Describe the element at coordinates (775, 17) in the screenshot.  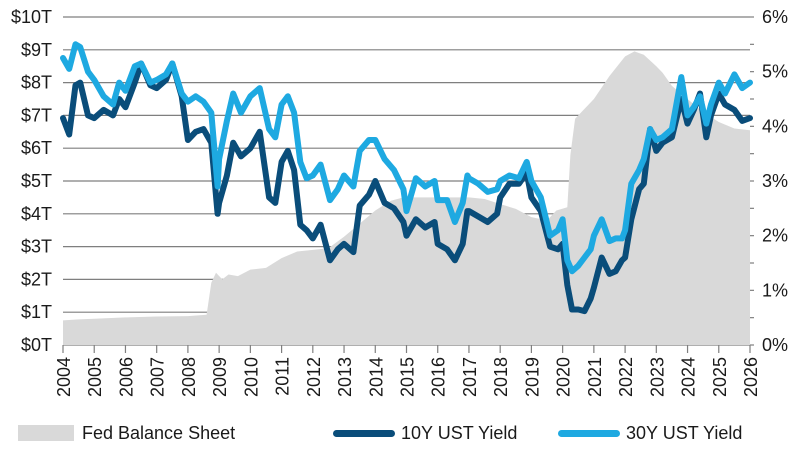
I see `right-tick-label: 6%` at that location.